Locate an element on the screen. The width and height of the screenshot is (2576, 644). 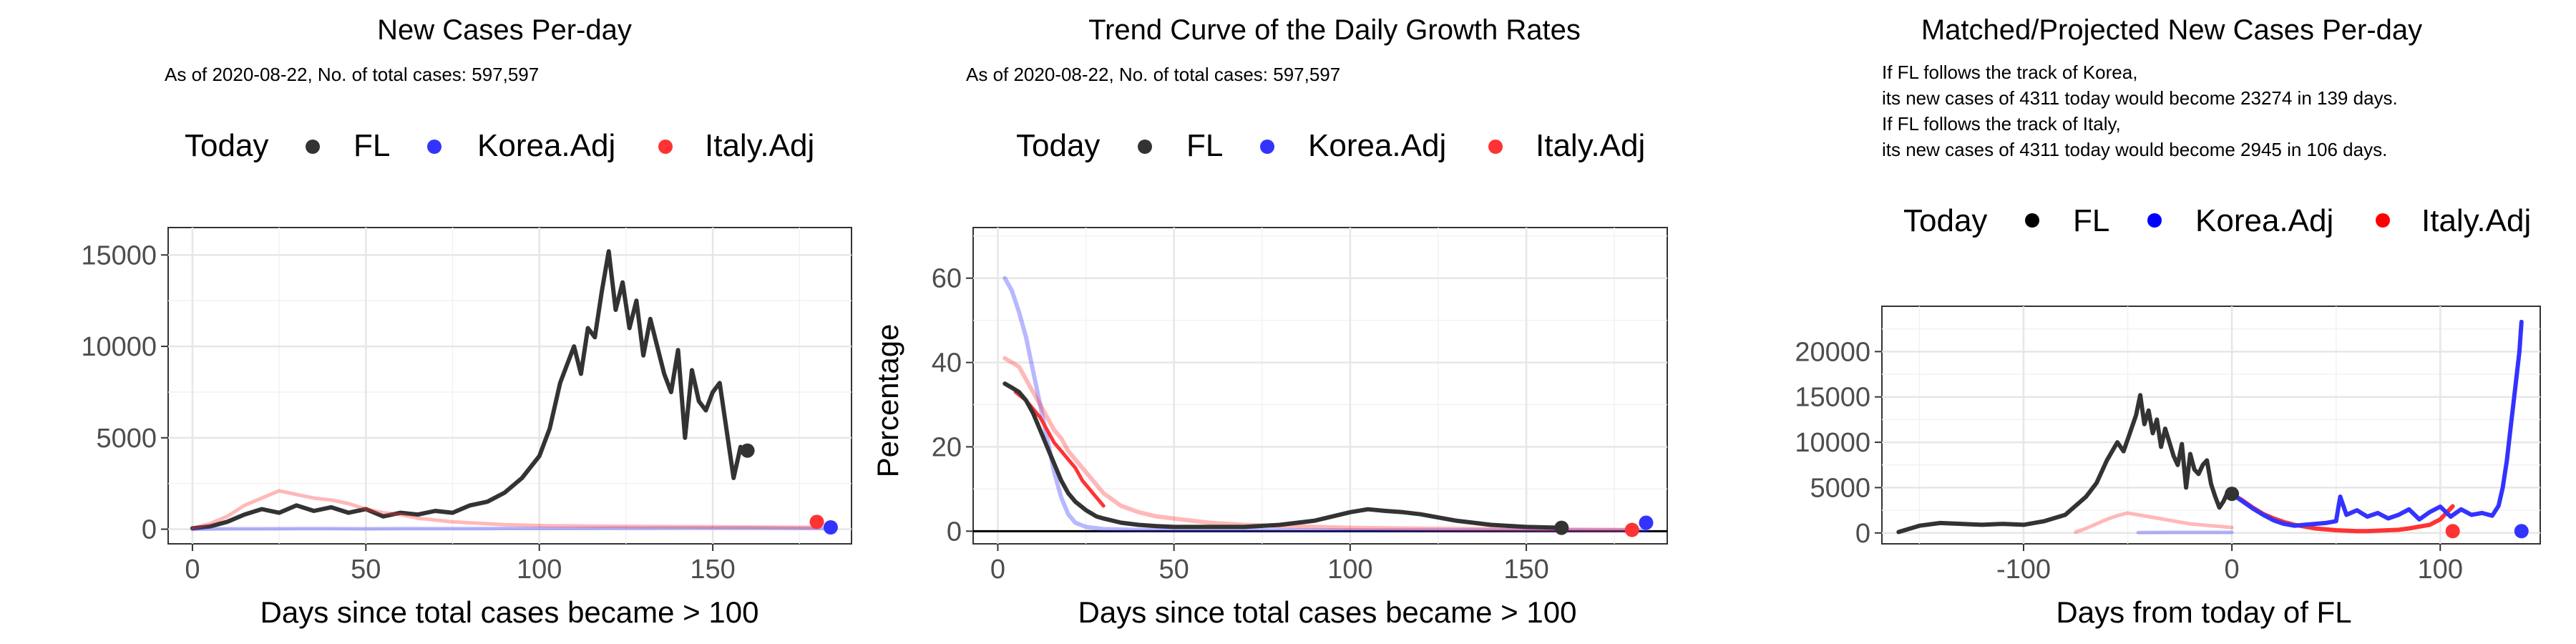
series-korea-adj-projected is located at coordinates (2377, 423).